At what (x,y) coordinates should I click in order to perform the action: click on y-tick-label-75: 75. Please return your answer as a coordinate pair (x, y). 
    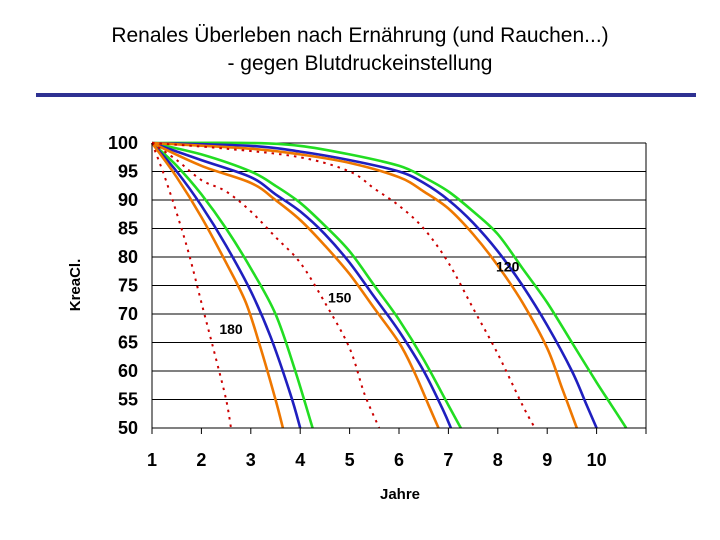
    Looking at the image, I should click on (128, 286).